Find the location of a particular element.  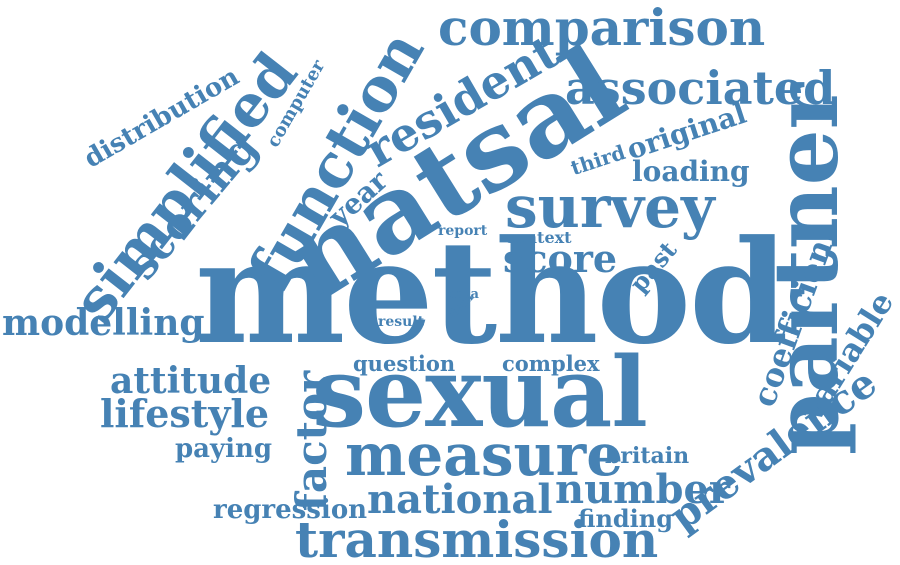

word-comparison: comparison is located at coordinates (602, 28).